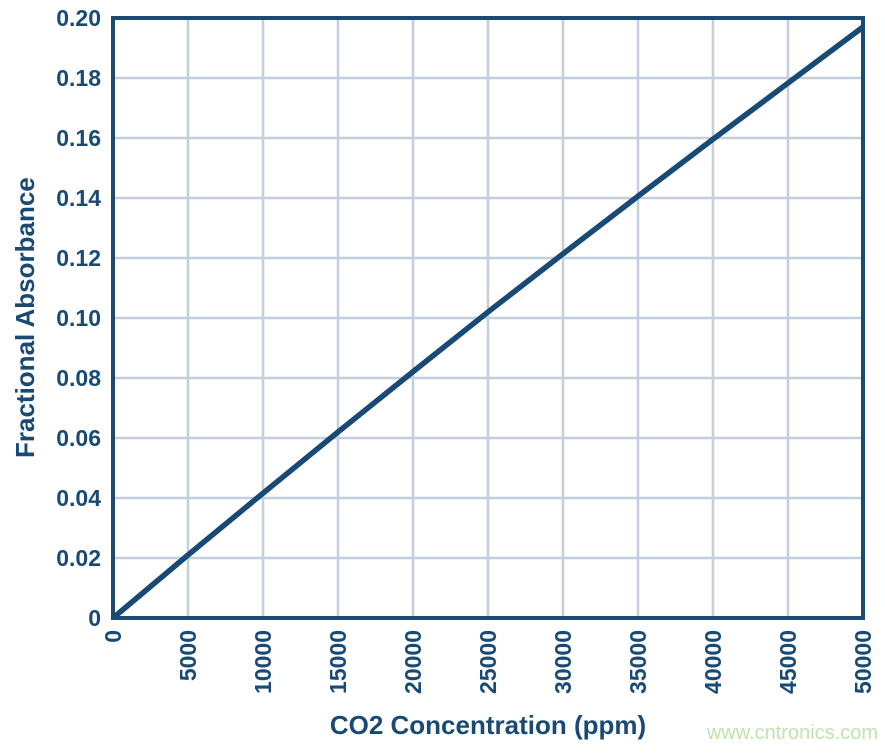 Image resolution: width=885 pixels, height=753 pixels. What do you see at coordinates (78, 438) in the screenshot?
I see `y-tick-label: 0.06` at bounding box center [78, 438].